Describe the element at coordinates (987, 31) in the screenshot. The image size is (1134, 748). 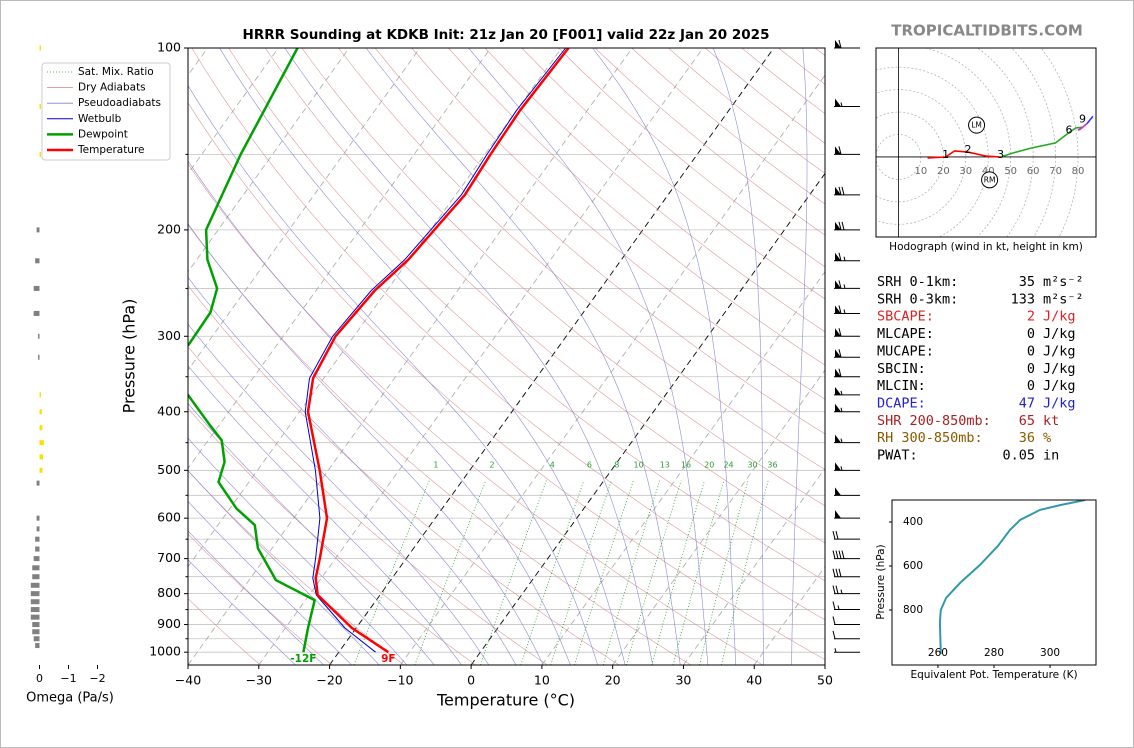
I see `watermark: TROPICALTIDBITS.COM` at that location.